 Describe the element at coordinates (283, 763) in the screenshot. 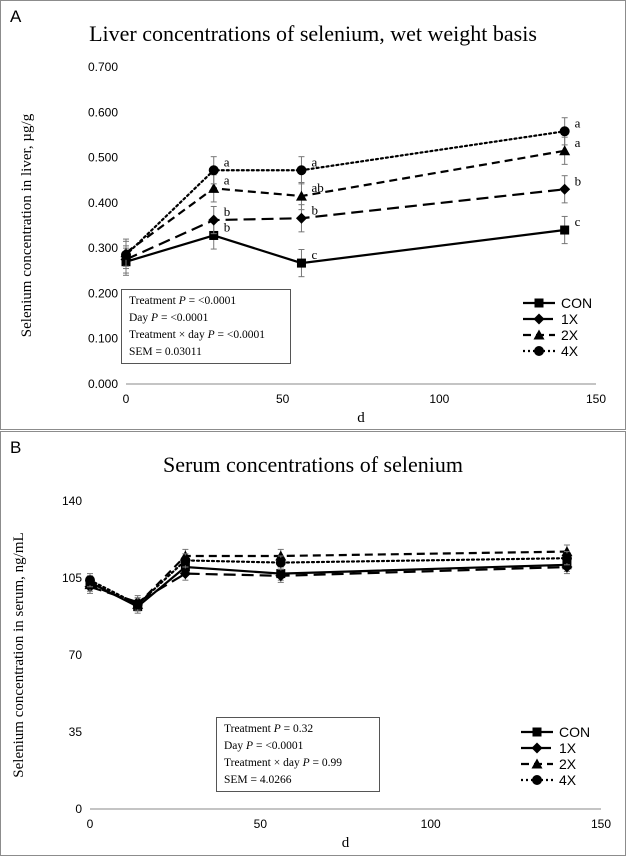

I see `stats-interaction: Treatment × day P = 0.99` at that location.